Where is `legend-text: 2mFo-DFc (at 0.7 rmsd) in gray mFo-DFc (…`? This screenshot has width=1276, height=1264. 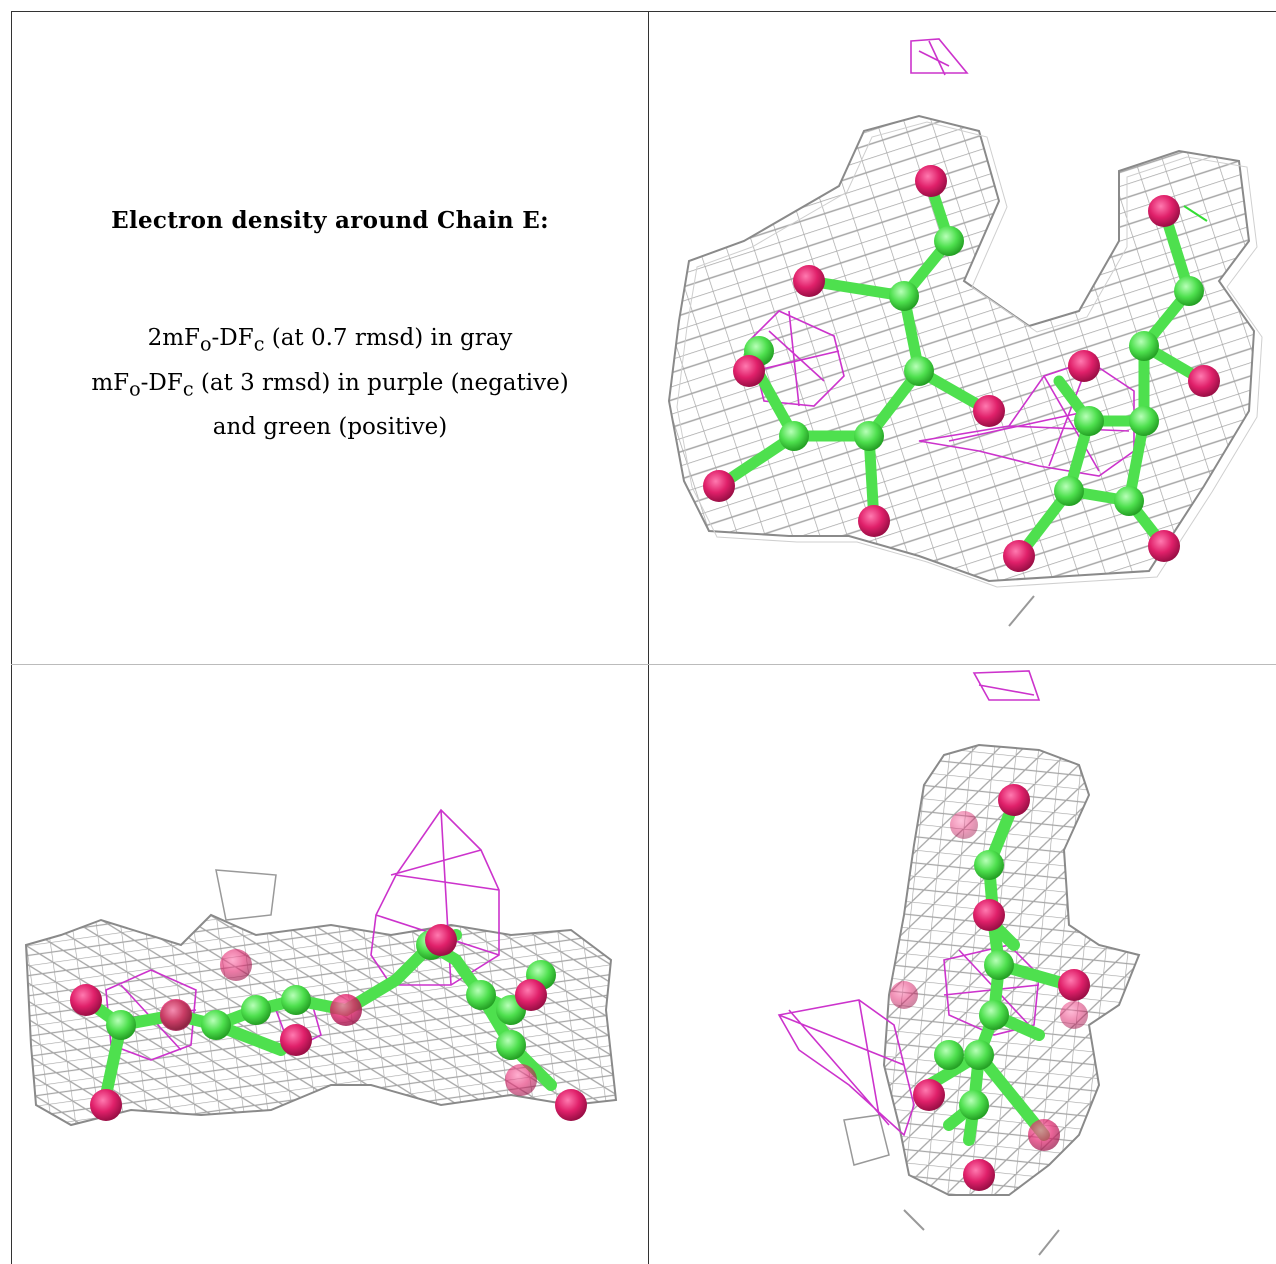
legend-text: 2mFo-DFc (at 0.7 rmsd) in gray mFo-DFc (… is located at coordinates (330, 382).